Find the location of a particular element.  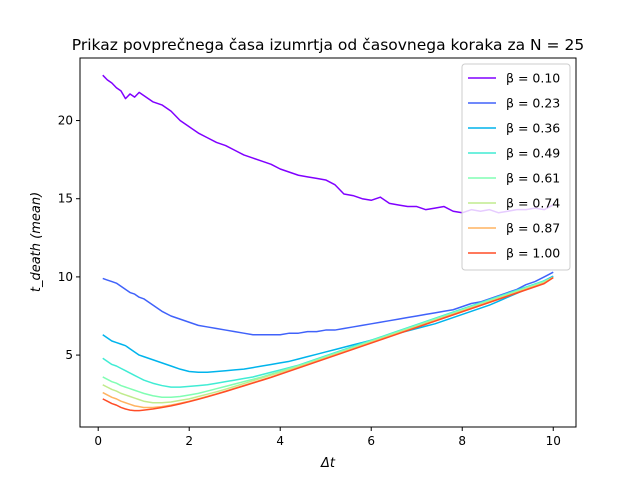

x-axis: 0 2 4 6 8 10 is located at coordinates (327, 437).